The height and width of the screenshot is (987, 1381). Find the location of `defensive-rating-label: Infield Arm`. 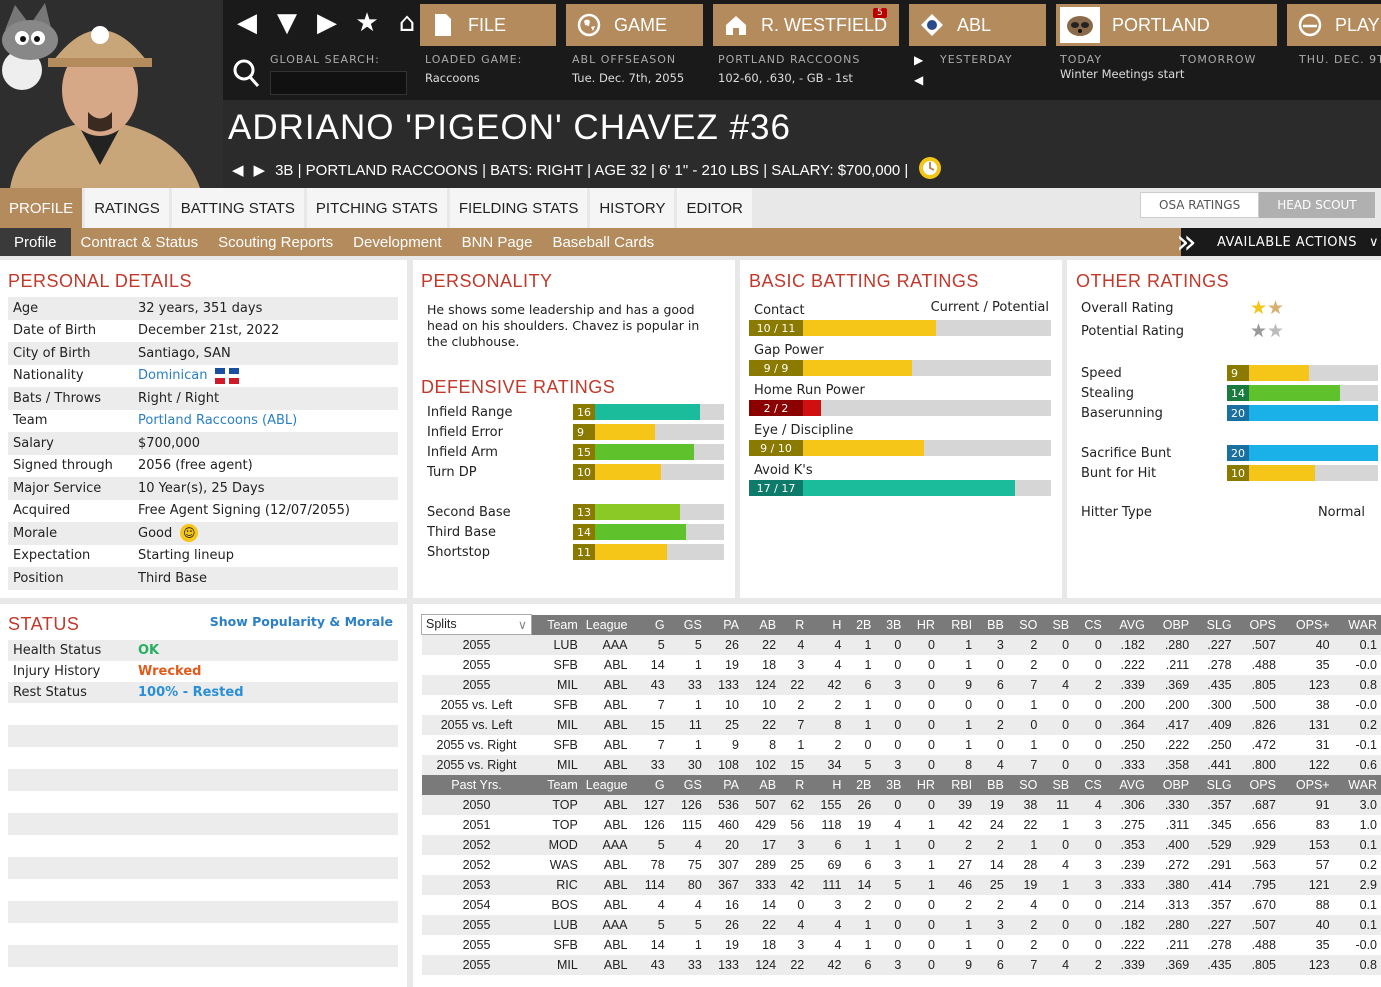

defensive-rating-label: Infield Arm is located at coordinates (462, 452).